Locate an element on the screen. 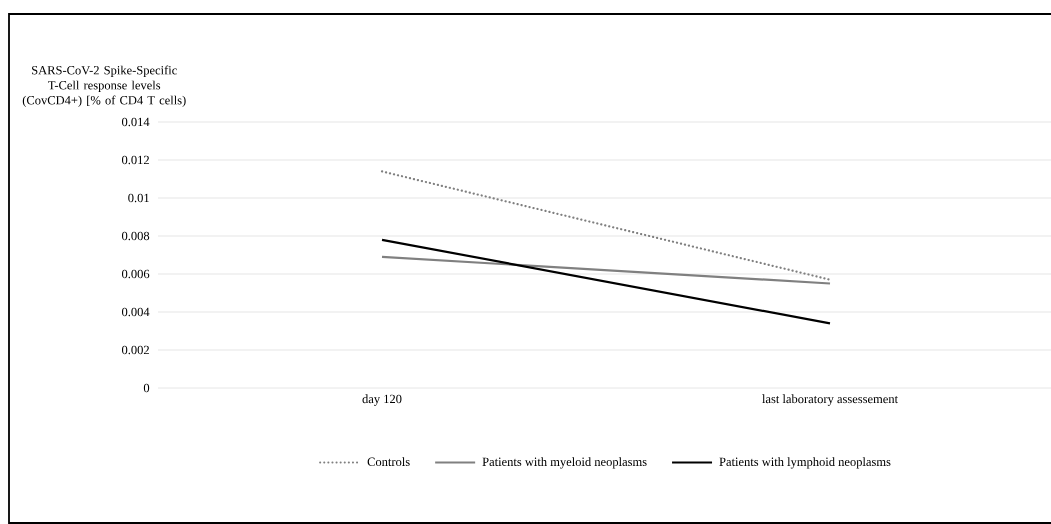 Image resolution: width=1051 pixels, height=524 pixels. legend-label: Patients with lymphoid neoplasms is located at coordinates (805, 463).